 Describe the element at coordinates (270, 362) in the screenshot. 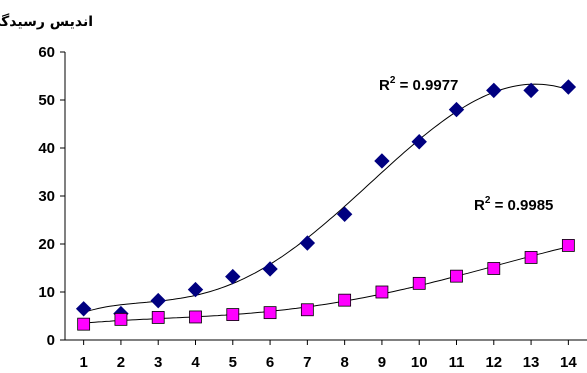

I see `x-tick-label: 6` at that location.